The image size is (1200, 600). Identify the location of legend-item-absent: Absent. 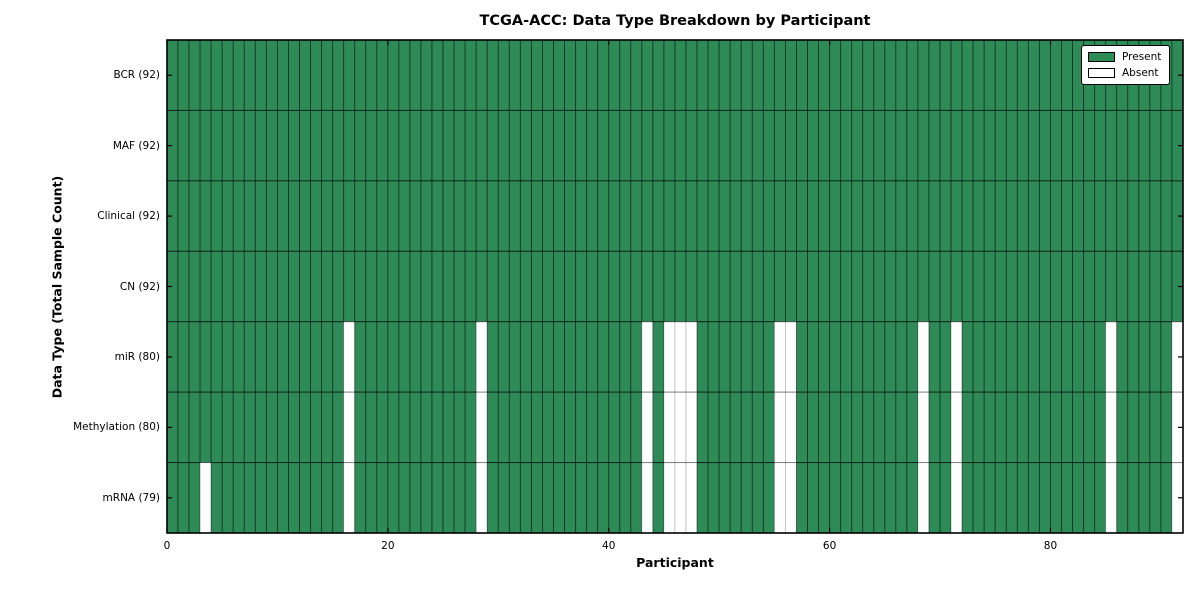
(1124, 73).